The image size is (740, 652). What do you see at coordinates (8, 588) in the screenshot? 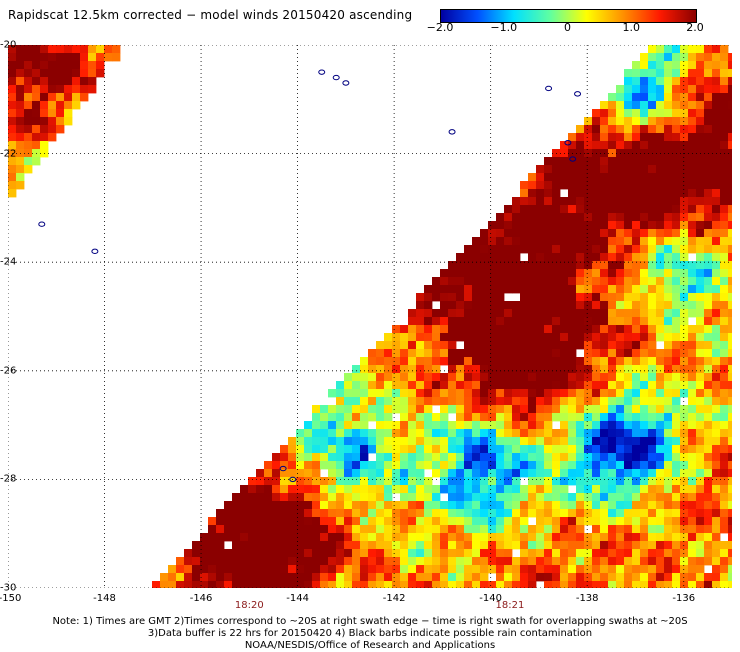
I see `latitude-tick-label: -30` at bounding box center [8, 588].